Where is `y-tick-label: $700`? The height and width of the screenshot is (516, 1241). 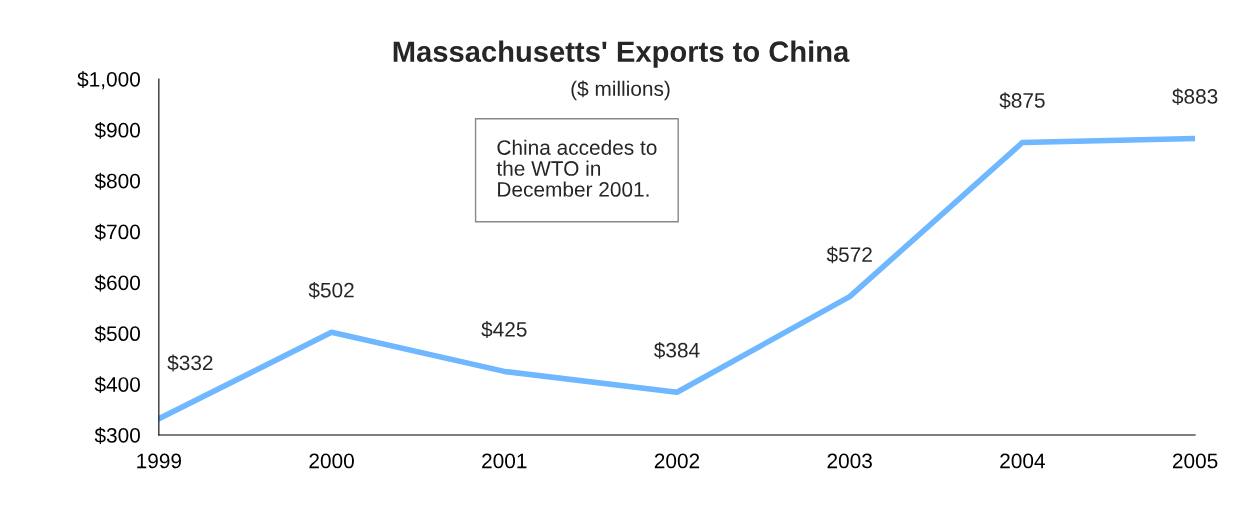
y-tick-label: $700 is located at coordinates (117, 232).